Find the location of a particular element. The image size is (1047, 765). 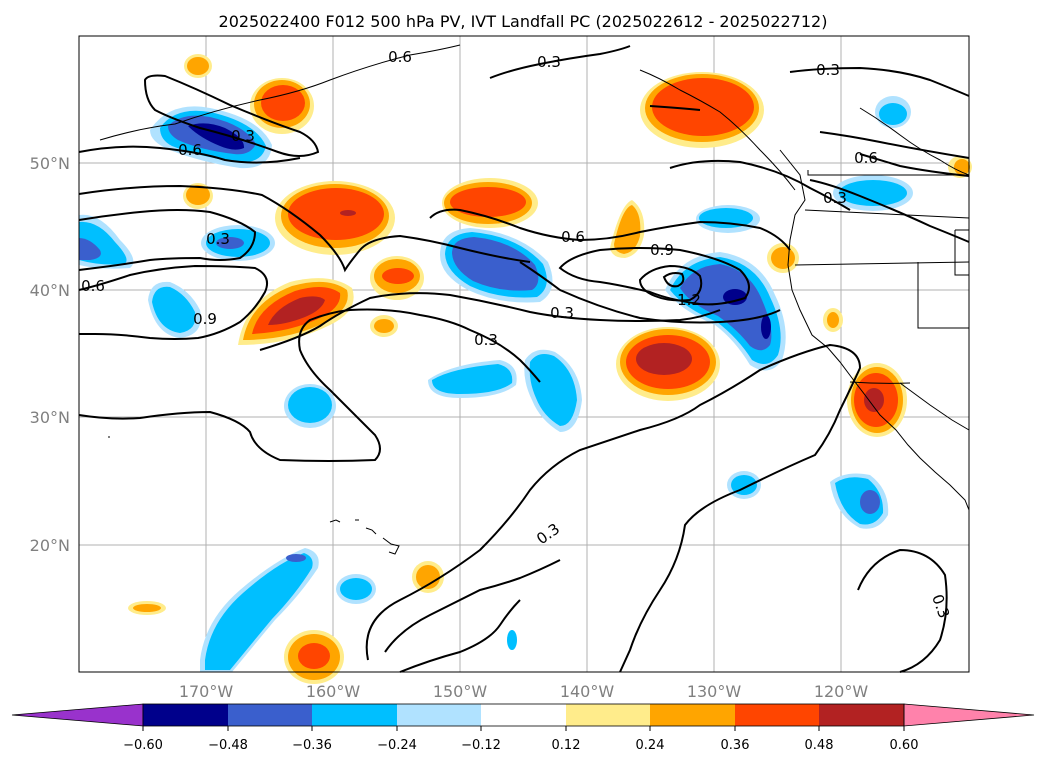

colorbar-tick-label: 0.24 is located at coordinates (650, 745).